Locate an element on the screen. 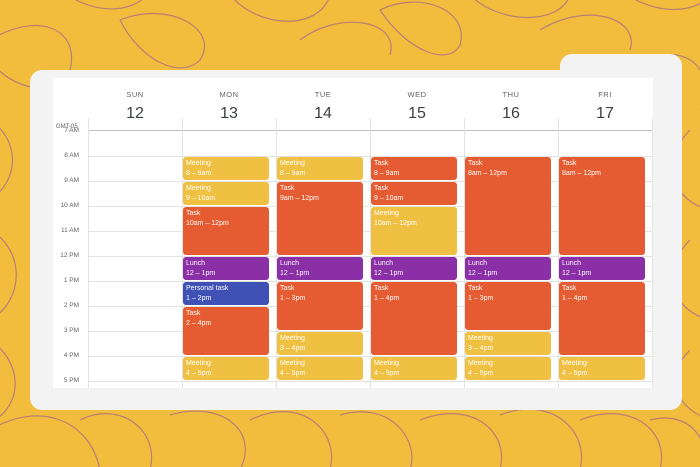 The width and height of the screenshot is (700, 467). event-meeting: Meeting 9 – 10am is located at coordinates (226, 193).